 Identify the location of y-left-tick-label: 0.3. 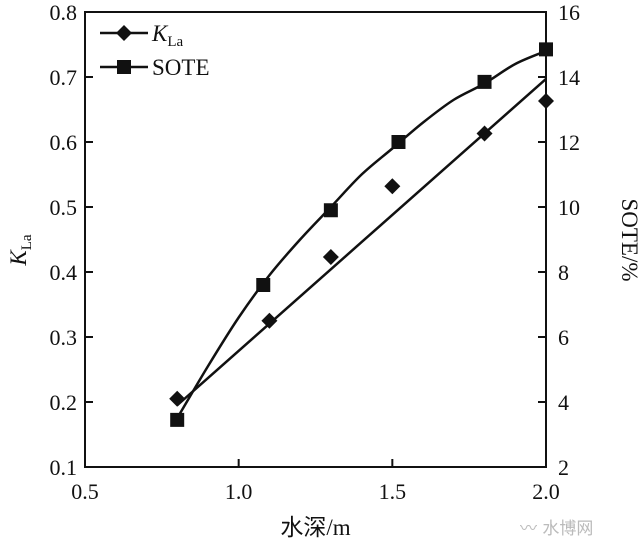
(64, 337).